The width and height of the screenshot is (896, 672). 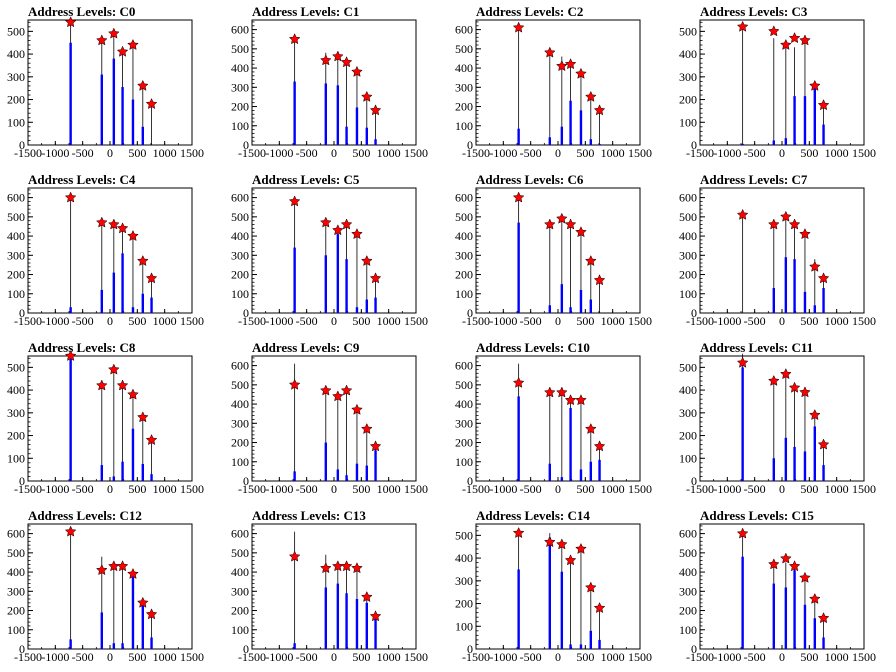 I want to click on chart-title: Address Levels: C9, so click(x=306, y=347).